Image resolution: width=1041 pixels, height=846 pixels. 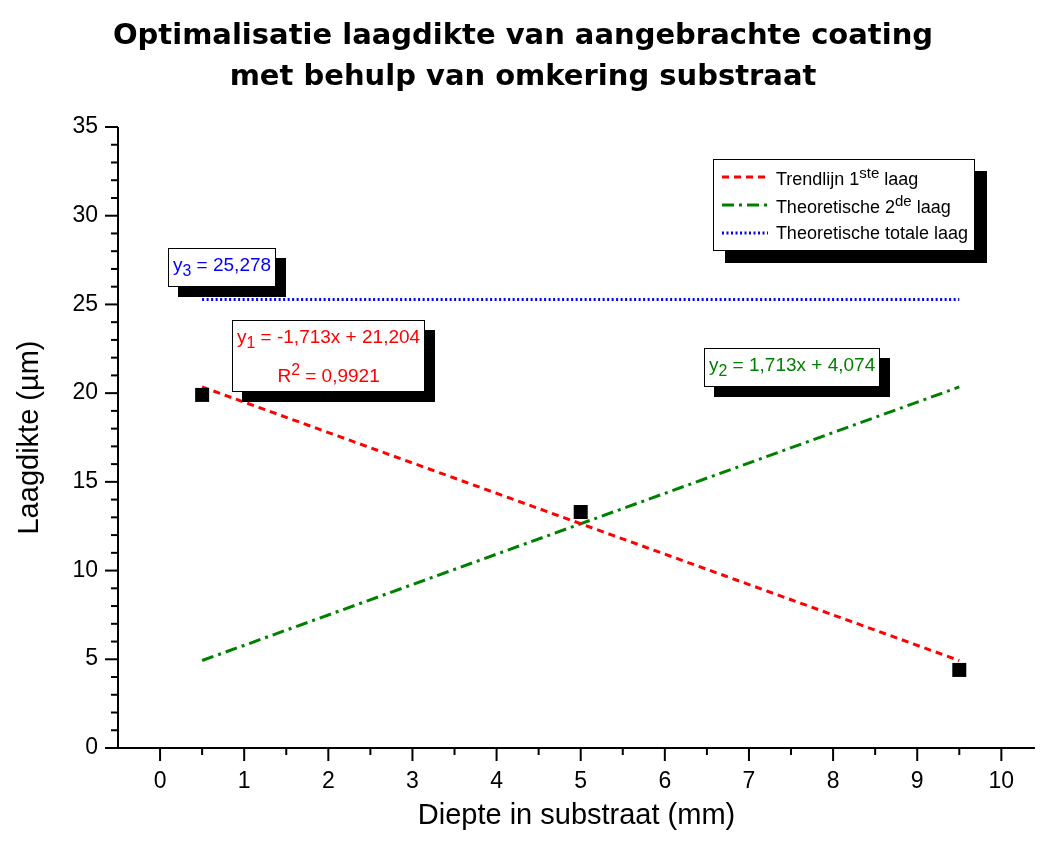 I want to click on annotation: y$_{3}$ = 25,278, so click(x=222, y=266).